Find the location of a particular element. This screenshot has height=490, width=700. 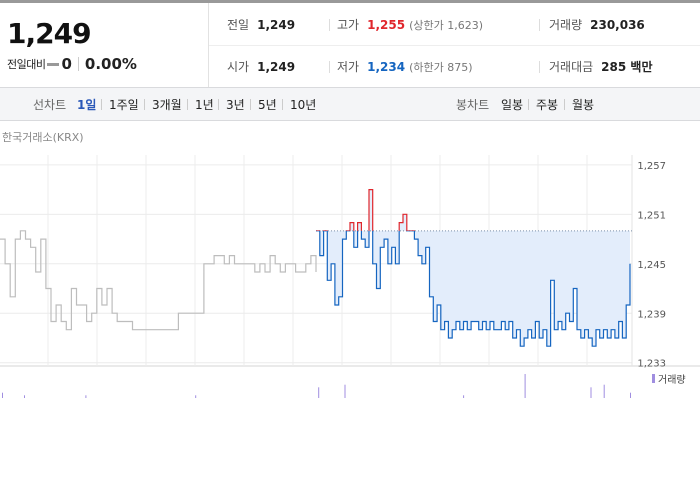

change-divider is located at coordinates (78, 64).